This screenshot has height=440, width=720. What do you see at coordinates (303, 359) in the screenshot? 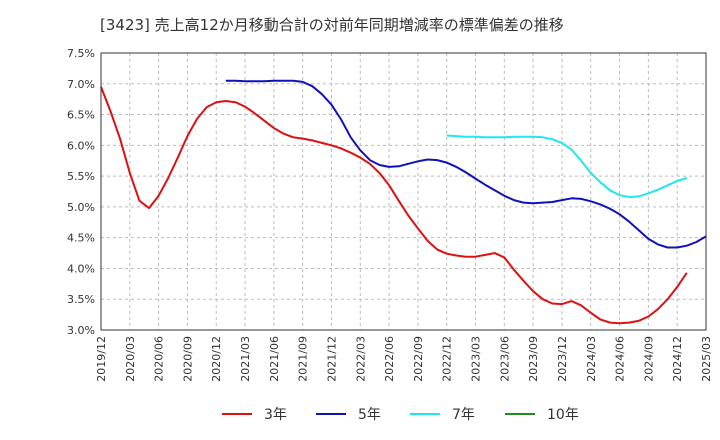
I see `x-tick-label: 2021/09` at bounding box center [303, 359].